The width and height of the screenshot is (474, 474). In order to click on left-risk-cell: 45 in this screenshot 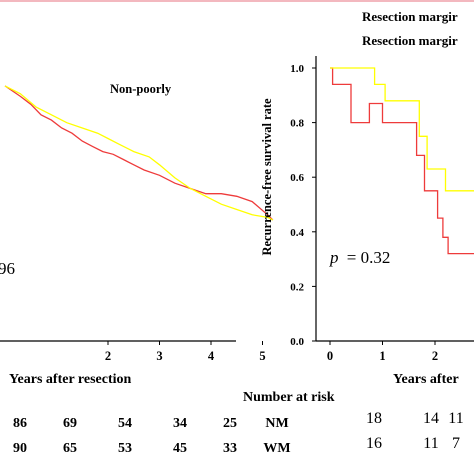, I will do `click(180, 448)`.